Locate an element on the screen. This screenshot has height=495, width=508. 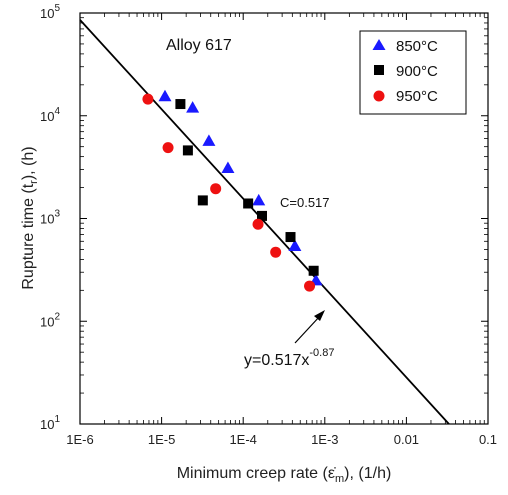
y-tick-label: 10³ is located at coordinates (50, 218).